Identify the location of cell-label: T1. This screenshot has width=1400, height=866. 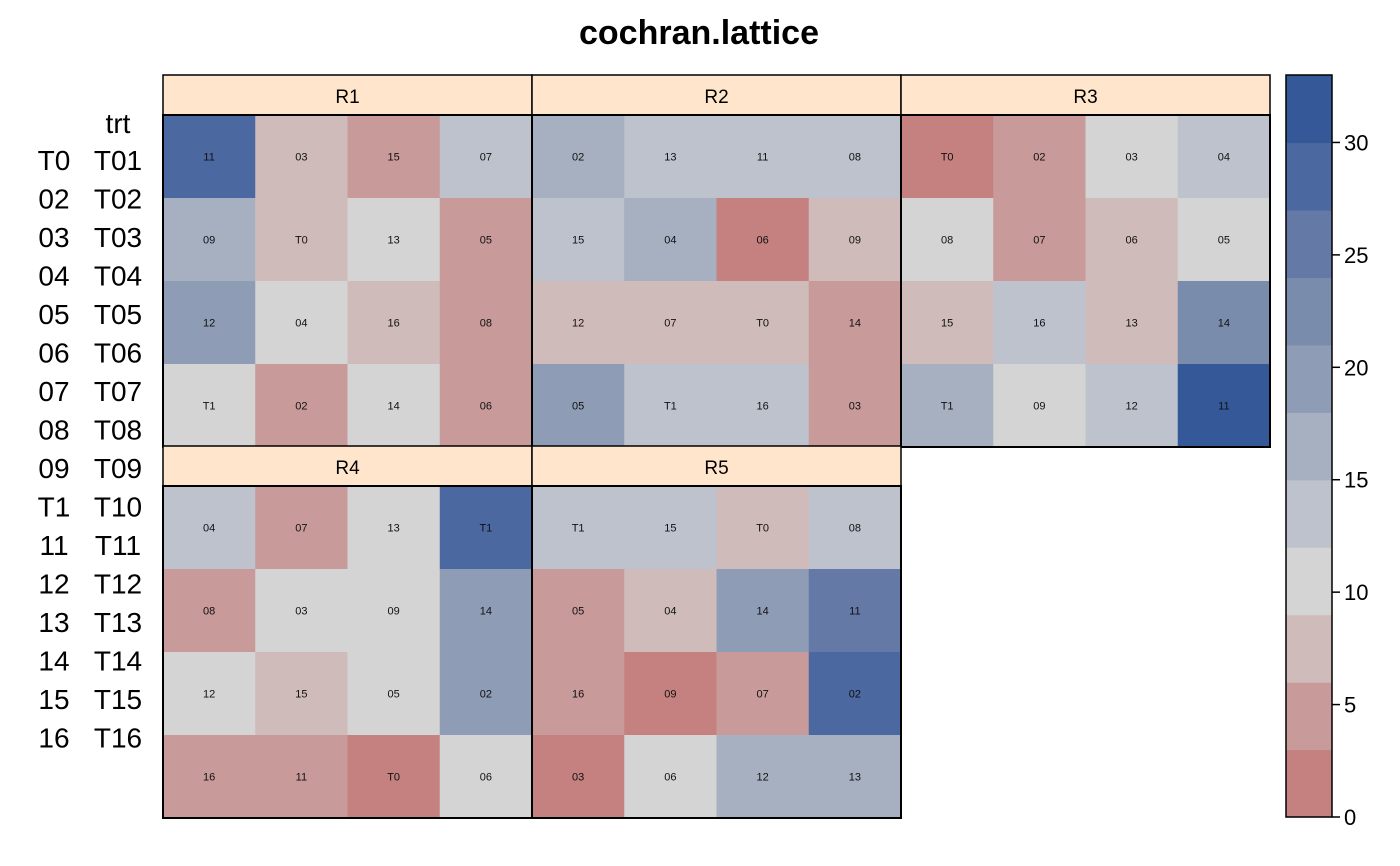
(670, 407).